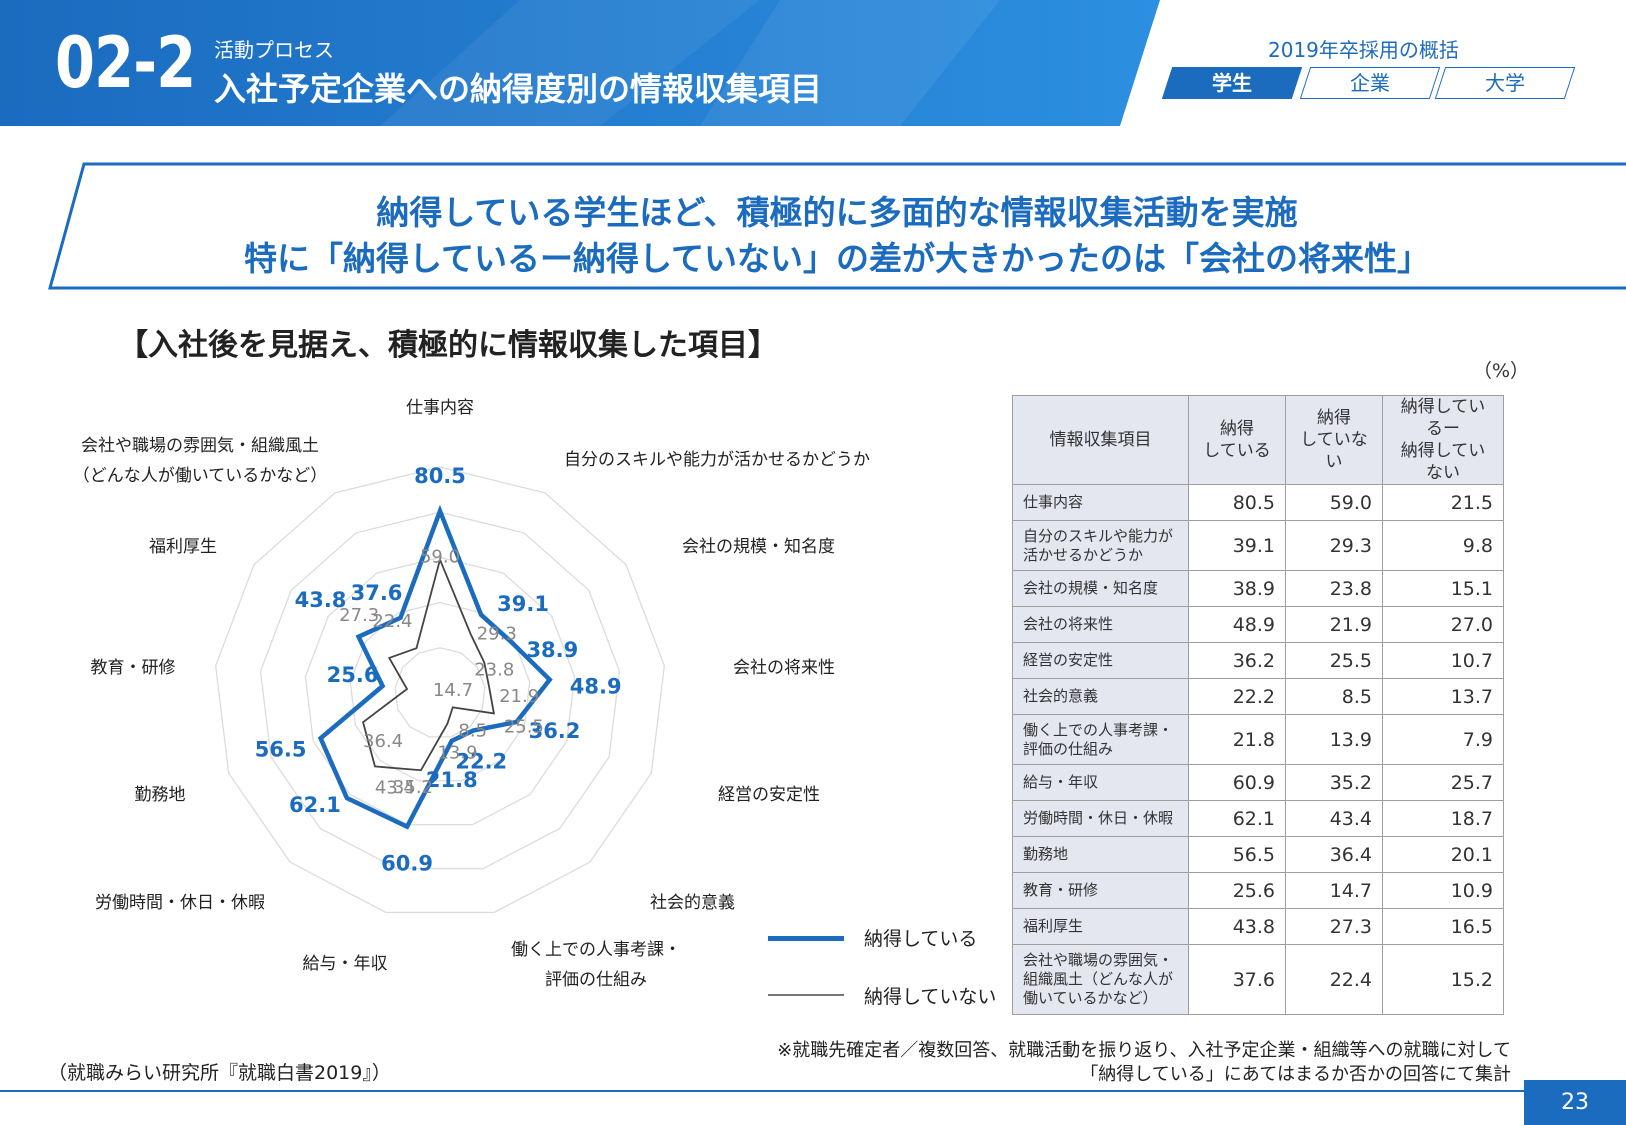 The width and height of the screenshot is (1626, 1125). What do you see at coordinates (1443, 739) in the screenshot?
I see `table-cell-difference: 7.9` at bounding box center [1443, 739].